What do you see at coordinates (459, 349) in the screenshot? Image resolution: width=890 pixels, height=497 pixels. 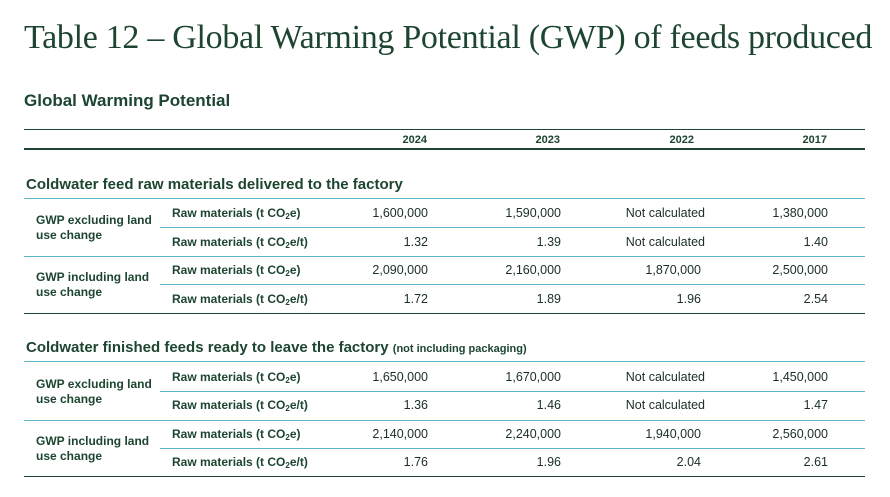 I see `section-note: (not including packaging)` at bounding box center [459, 349].